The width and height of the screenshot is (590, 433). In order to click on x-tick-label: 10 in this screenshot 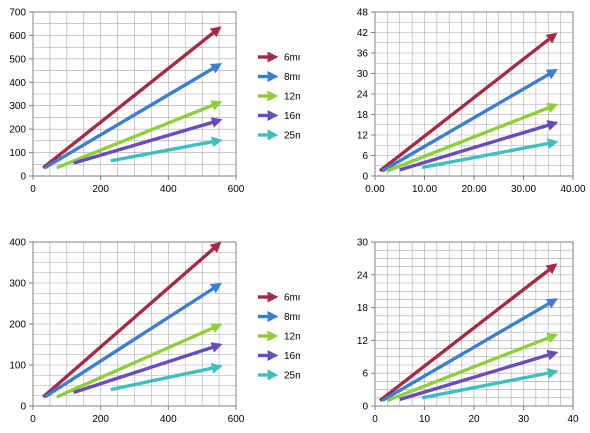, I will do `click(425, 419)`.